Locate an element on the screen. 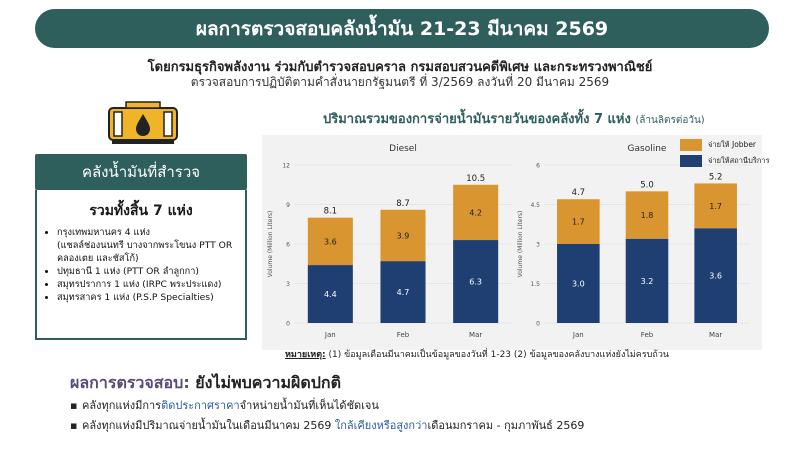  depot-item-bangkok: กรุงเทพมหานคร 4 แห่ง is located at coordinates (151, 232).